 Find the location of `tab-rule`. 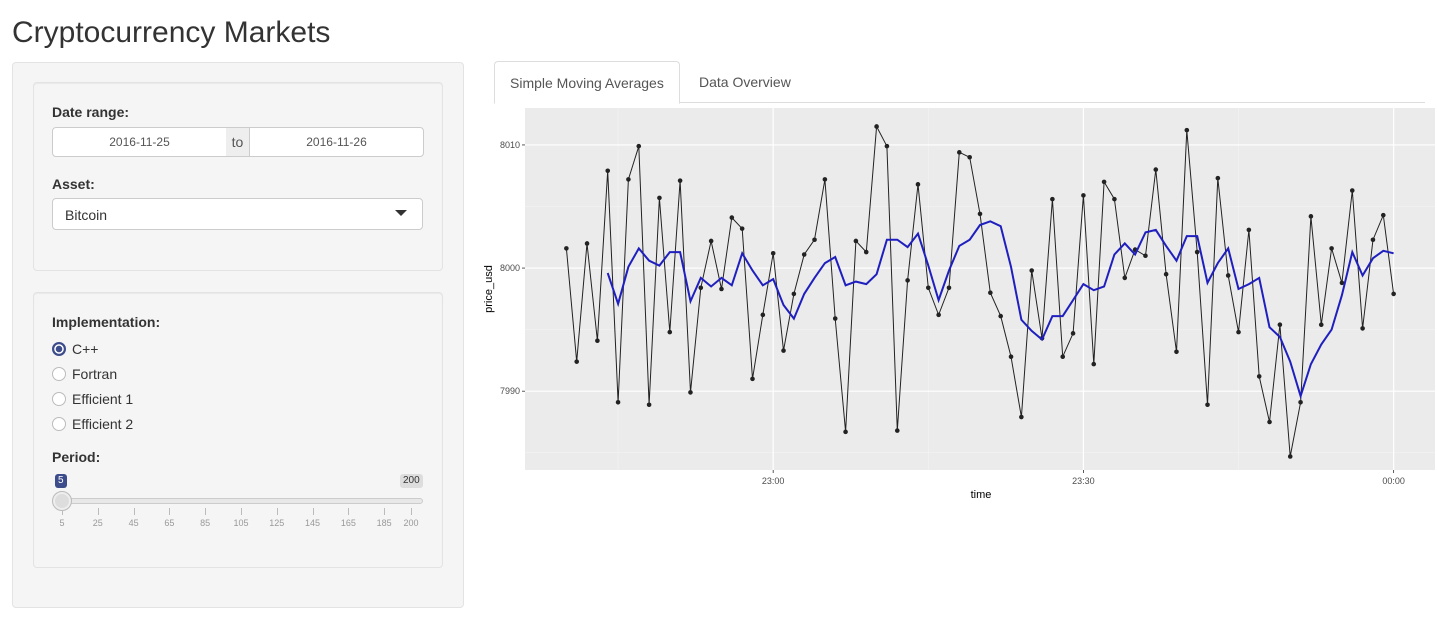

tab-rule is located at coordinates (959, 102).